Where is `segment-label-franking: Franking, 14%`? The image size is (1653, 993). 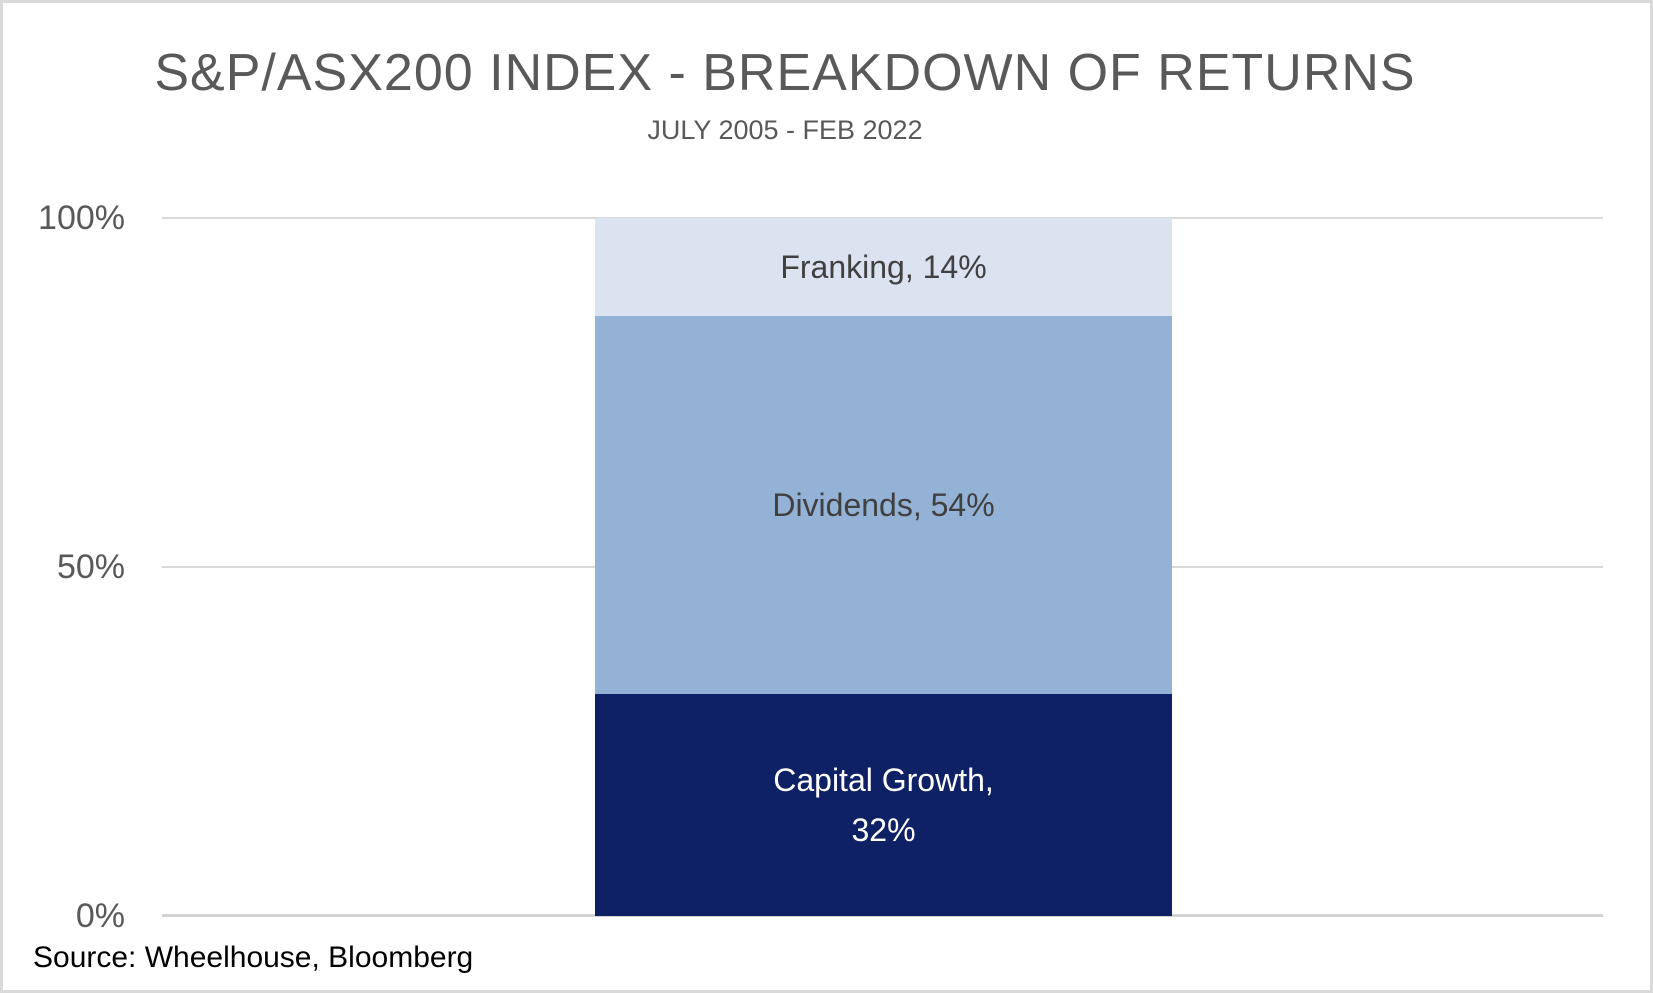
segment-label-franking: Franking, 14% is located at coordinates (883, 267).